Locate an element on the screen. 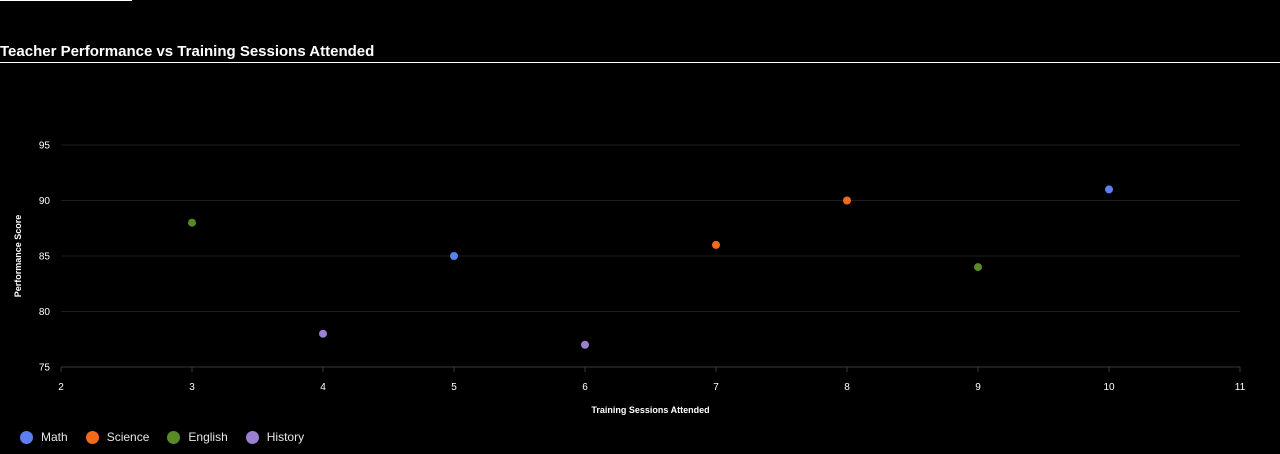 Image resolution: width=1280 pixels, height=454 pixels. legend-item-history: History is located at coordinates (275, 437).